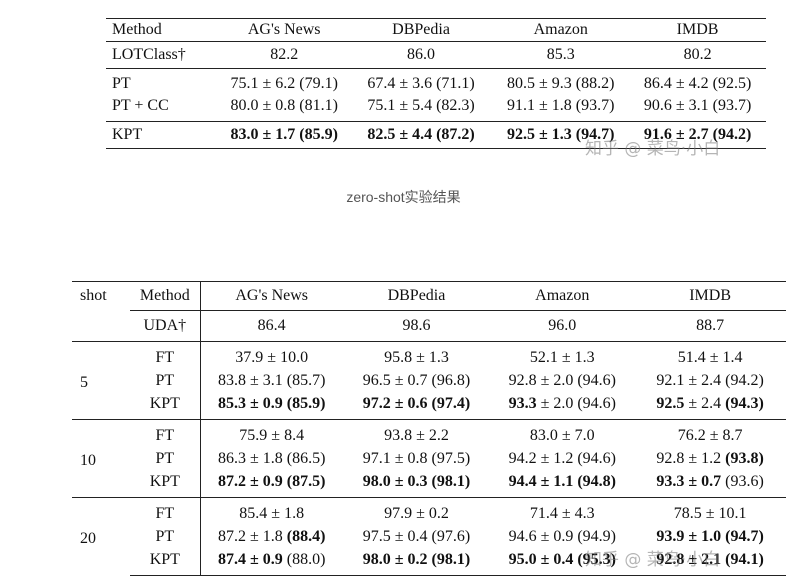 Image resolution: width=807 pixels, height=585 pixels. I want to click on table1-cell: 75.1 ± 5.4 (82.3), so click(421, 105).